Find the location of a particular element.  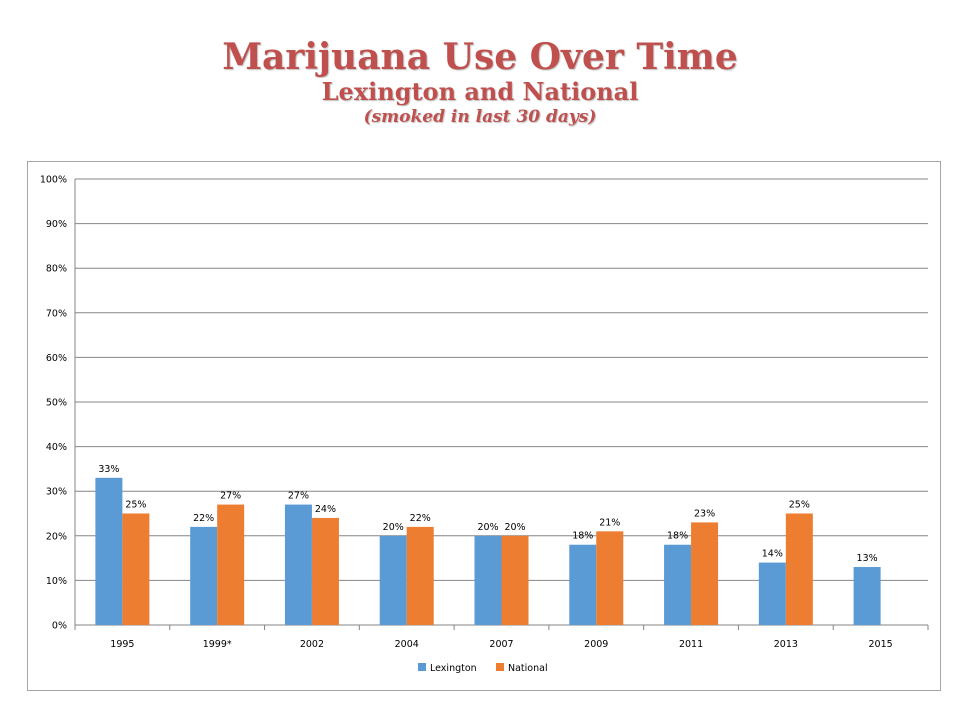

x-tick-label: 2015 is located at coordinates (881, 644).